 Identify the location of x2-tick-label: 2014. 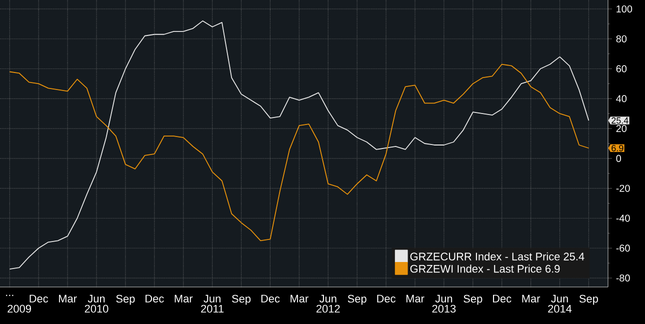
(560, 308).